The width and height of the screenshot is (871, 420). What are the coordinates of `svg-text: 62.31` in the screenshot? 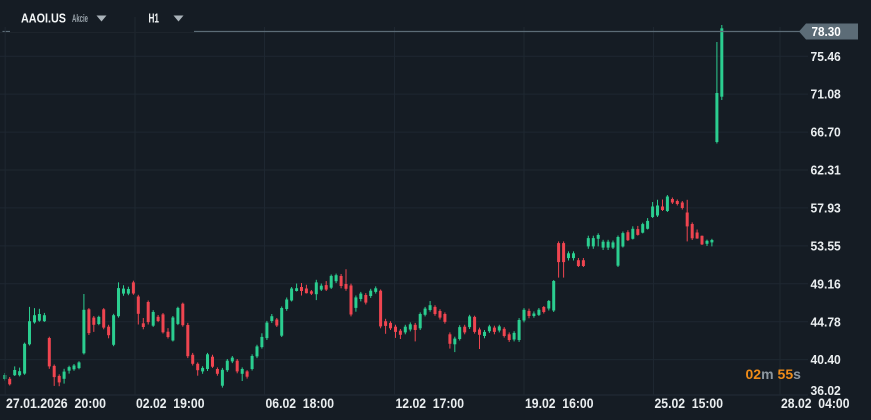 It's located at (826, 170).